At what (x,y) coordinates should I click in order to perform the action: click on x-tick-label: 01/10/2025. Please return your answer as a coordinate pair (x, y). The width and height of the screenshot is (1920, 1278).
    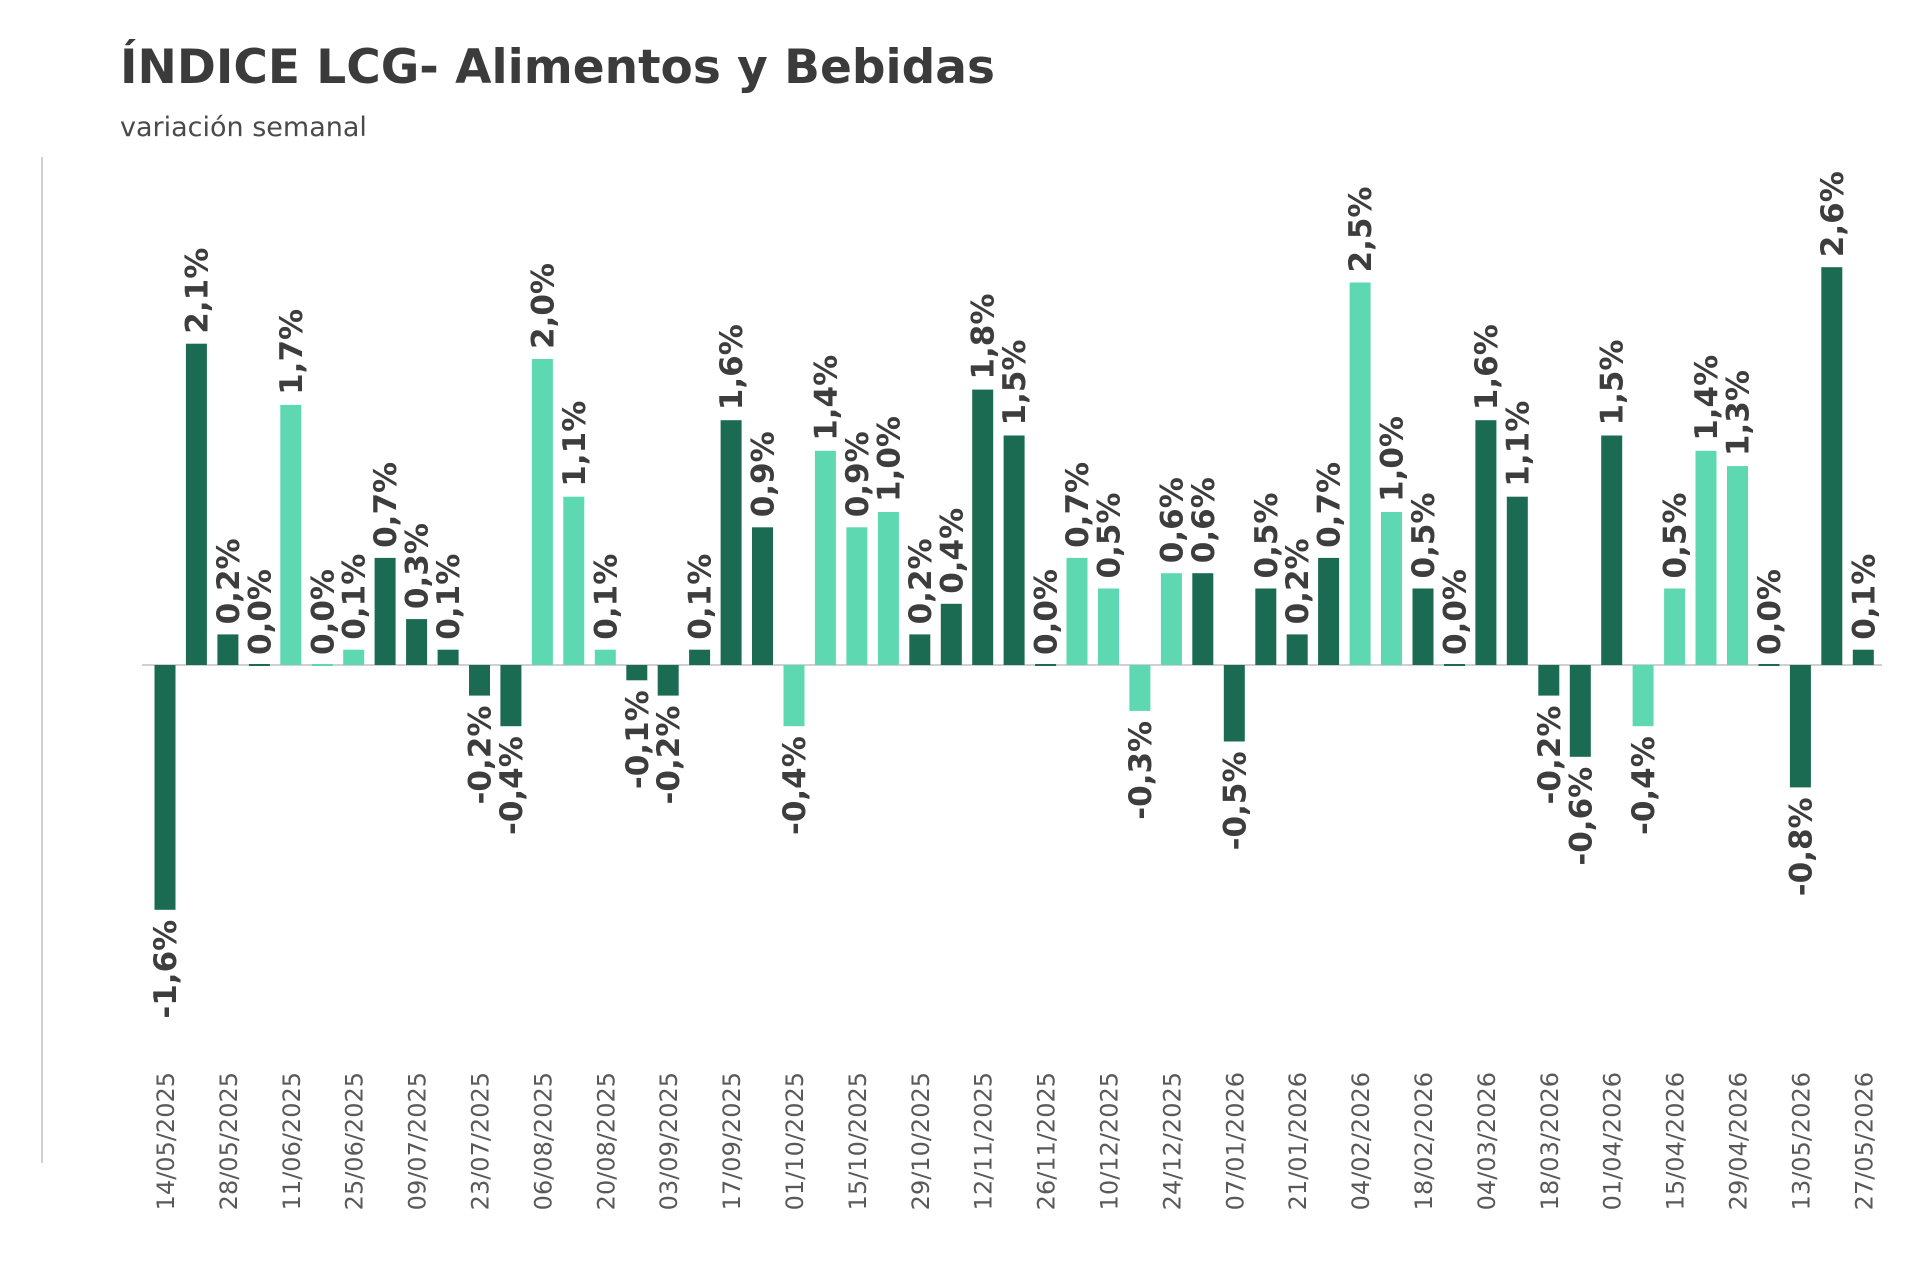
    Looking at the image, I should click on (795, 1141).